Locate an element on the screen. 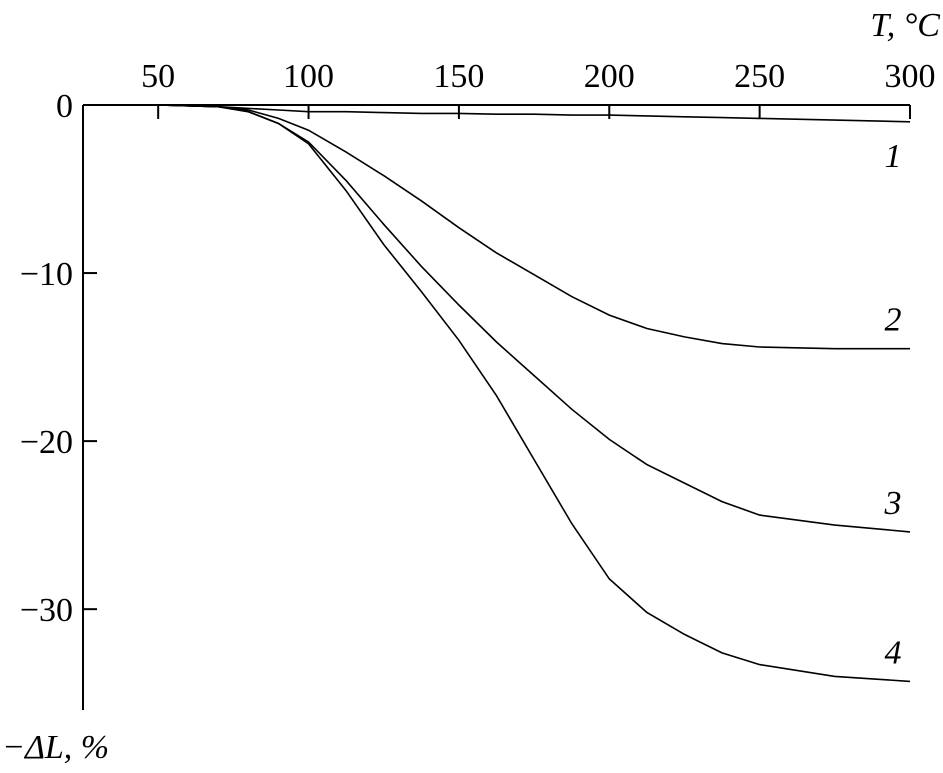 The height and width of the screenshot is (773, 943). y-tick-label: −10 is located at coordinates (46, 274).